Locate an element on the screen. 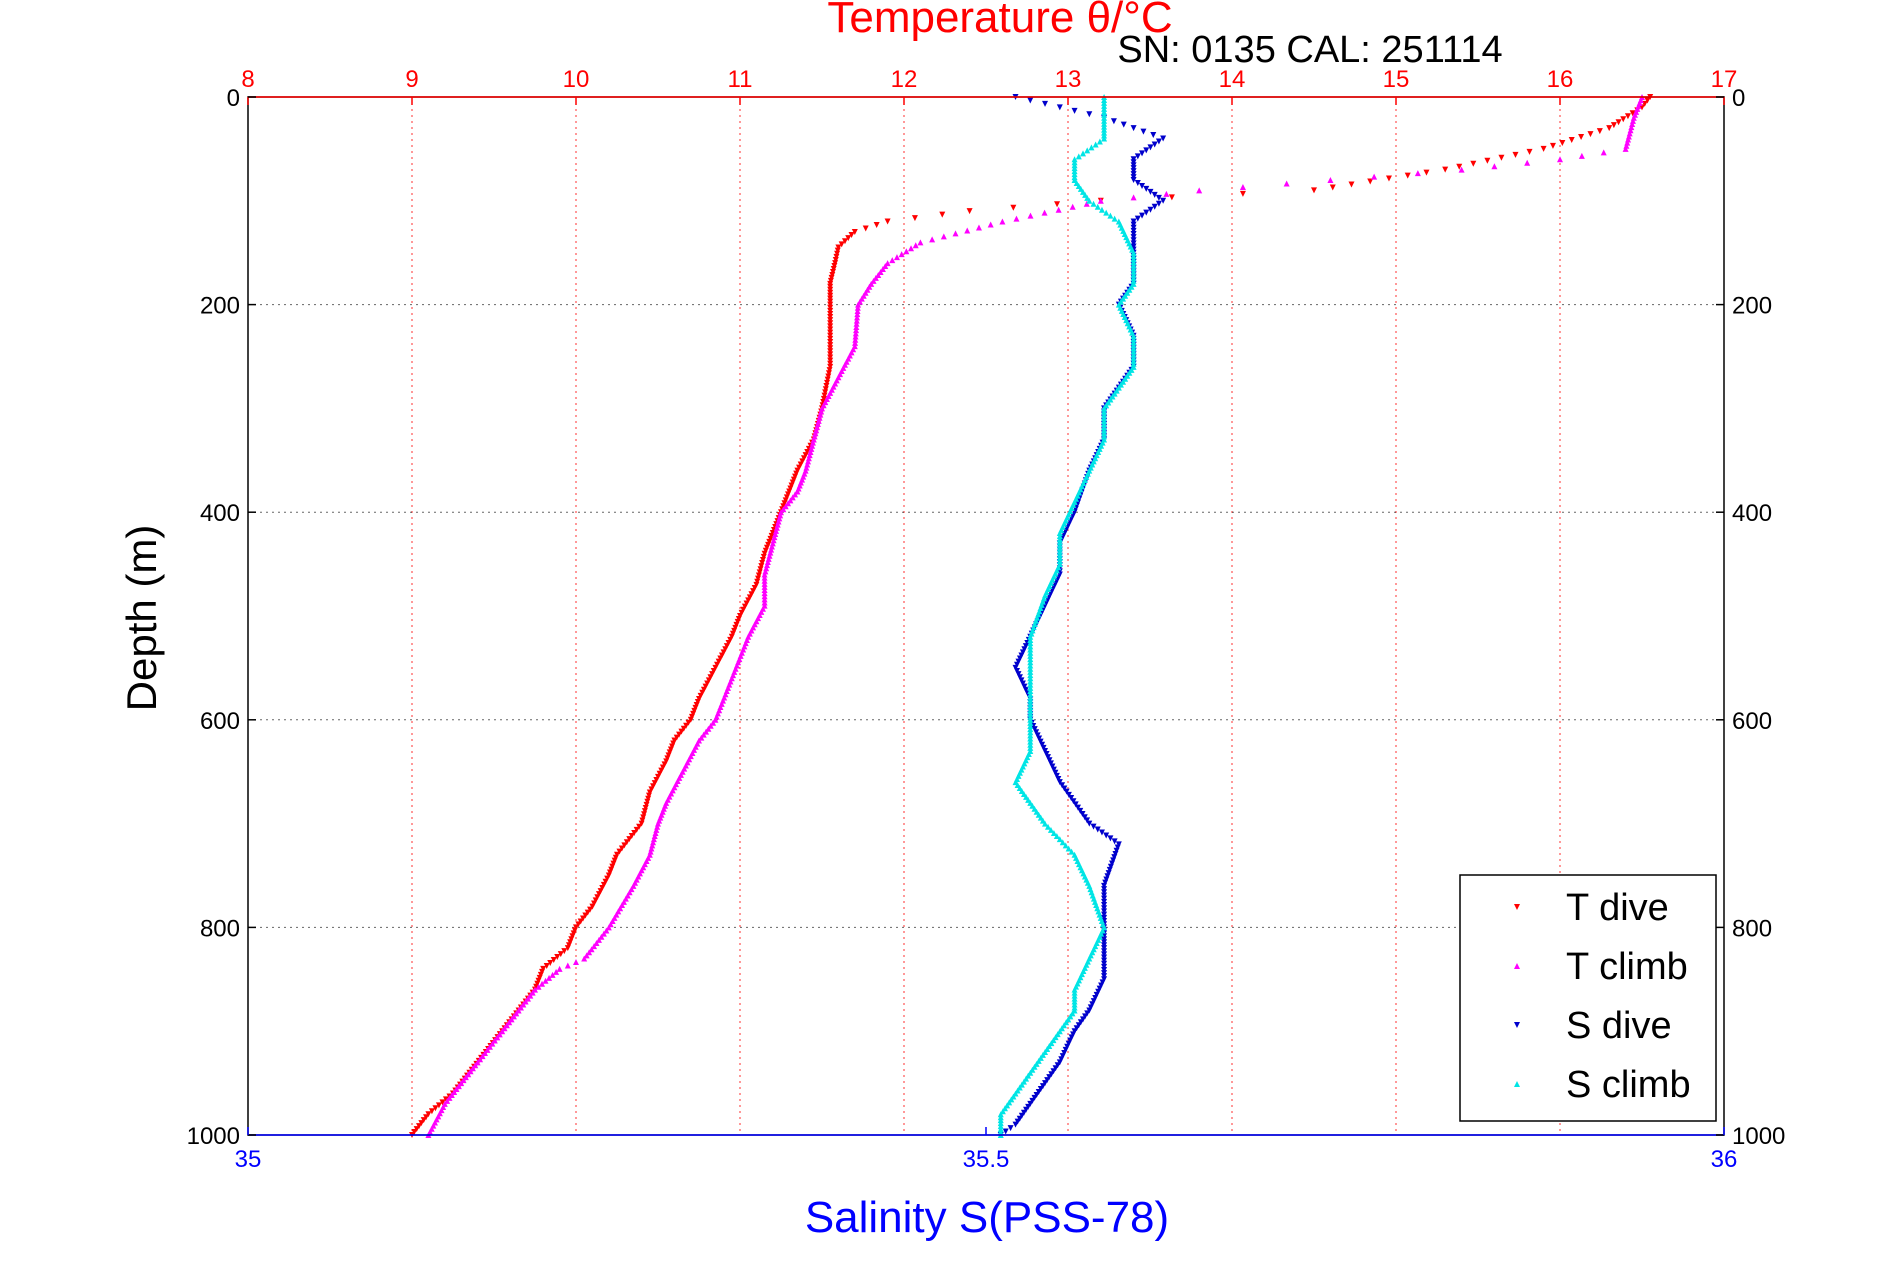 This screenshot has width=1891, height=1262. x-bottom-tick-label: 35.5 is located at coordinates (986, 1159).